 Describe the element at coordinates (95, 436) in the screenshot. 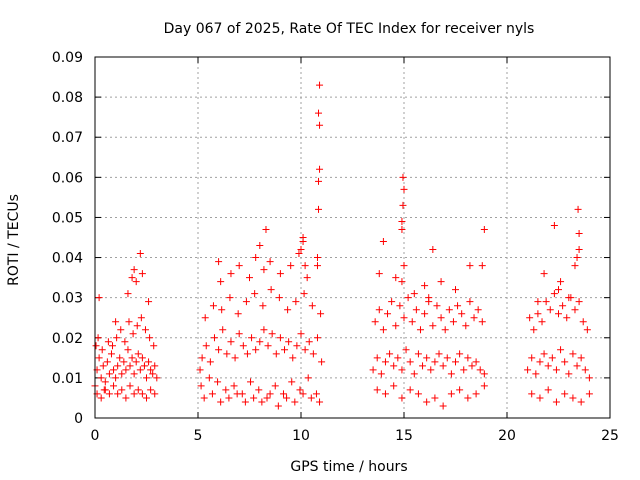

I see `x-tick-label: 0` at that location.